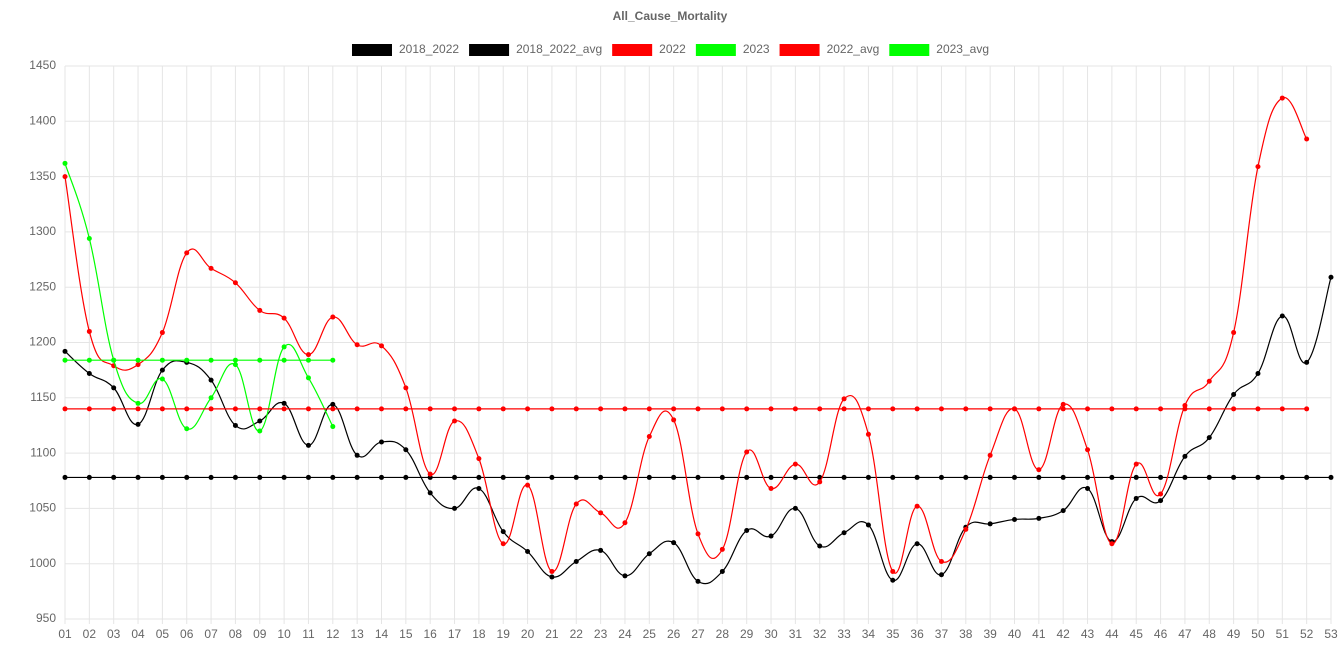 This screenshot has height=670, width=1341. I want to click on x-tick-label: 51, so click(1283, 634).